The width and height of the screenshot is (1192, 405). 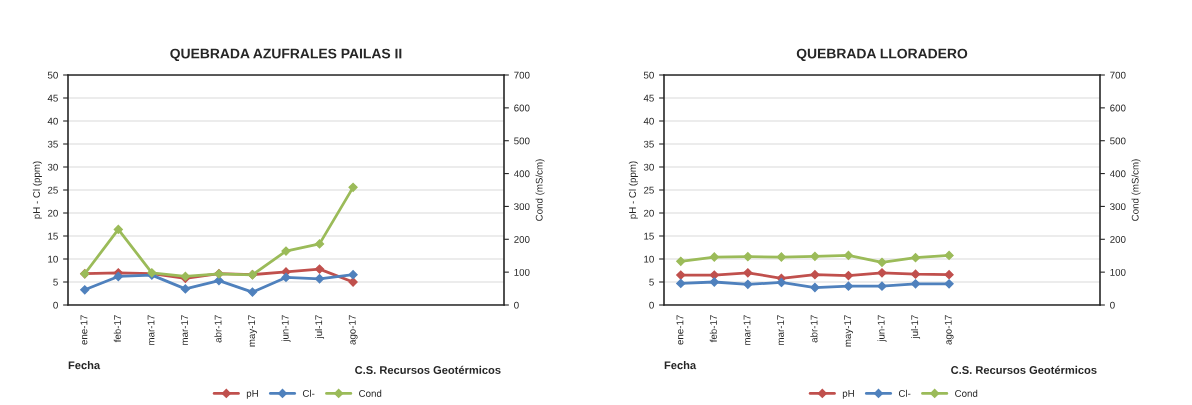 I want to click on chart-title: QUEBRADA AZUFRALES PAILAS II, so click(x=286, y=55).